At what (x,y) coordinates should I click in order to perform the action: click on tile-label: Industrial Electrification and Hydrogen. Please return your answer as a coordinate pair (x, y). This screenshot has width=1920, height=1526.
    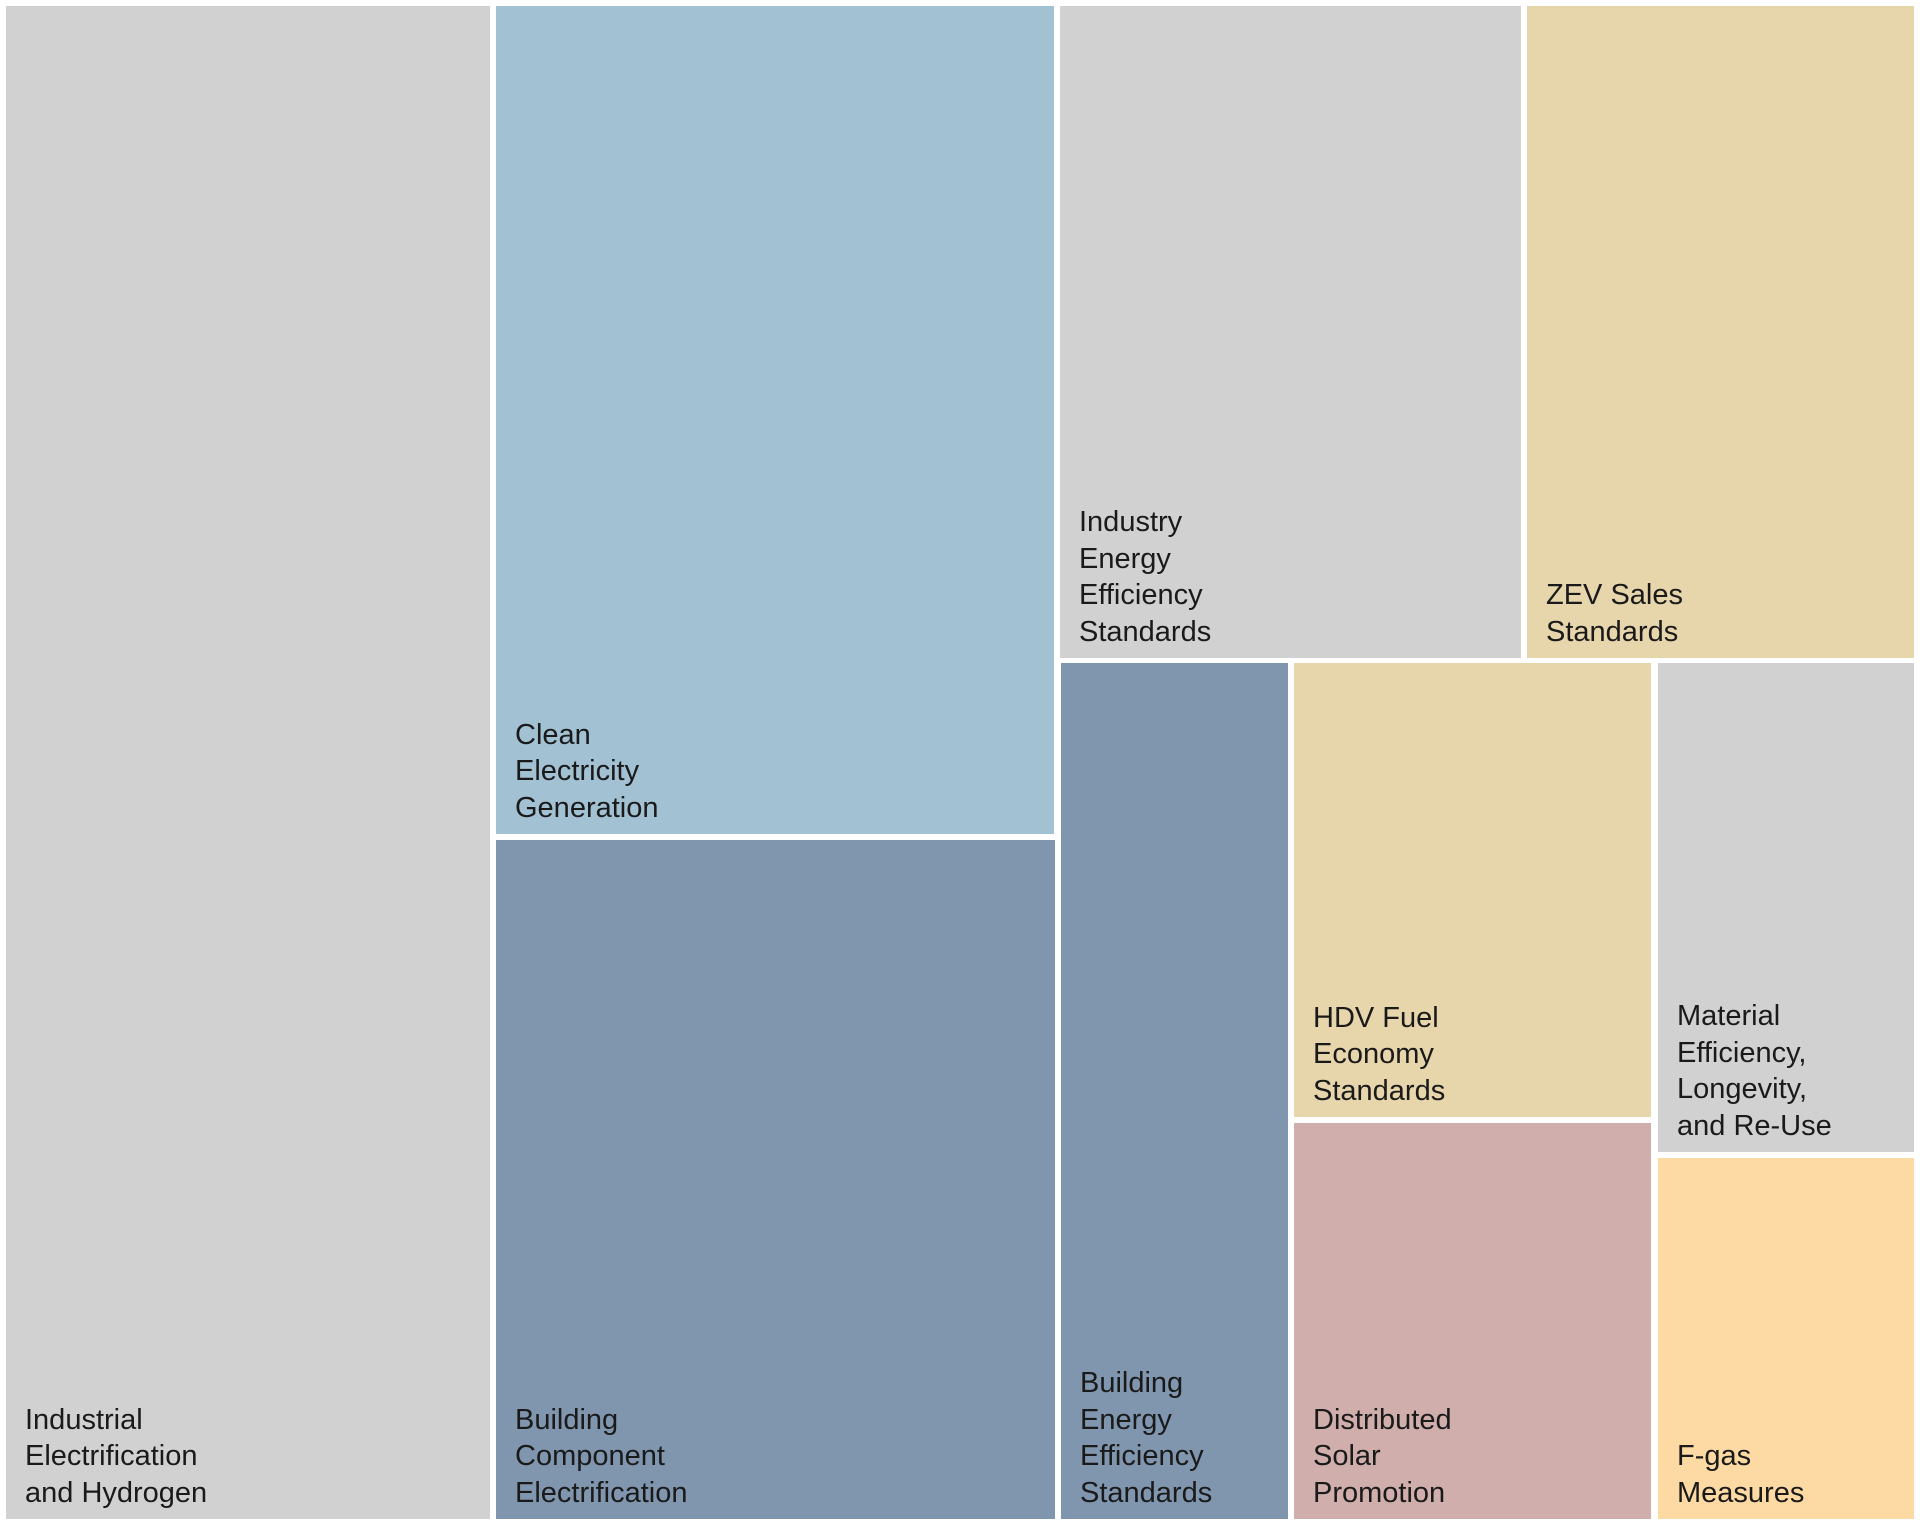
    Looking at the image, I should click on (116, 1456).